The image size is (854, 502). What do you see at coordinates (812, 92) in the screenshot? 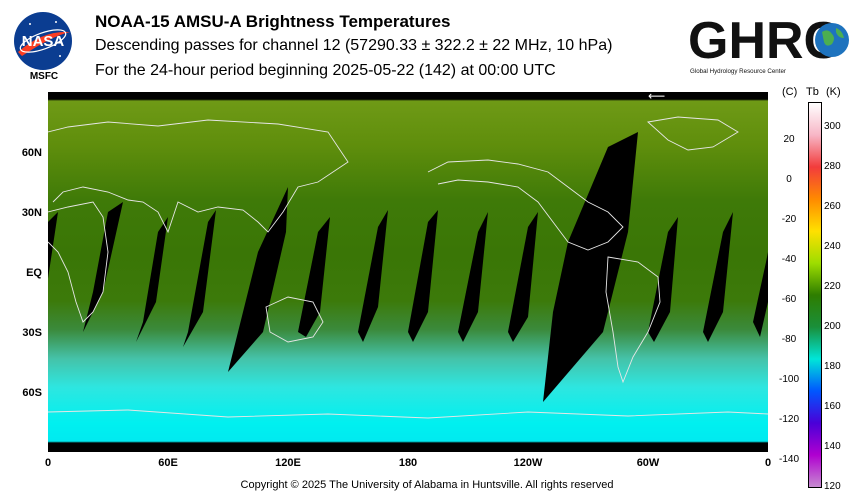
I see `colorbar-tb-header: Tb` at bounding box center [812, 92].